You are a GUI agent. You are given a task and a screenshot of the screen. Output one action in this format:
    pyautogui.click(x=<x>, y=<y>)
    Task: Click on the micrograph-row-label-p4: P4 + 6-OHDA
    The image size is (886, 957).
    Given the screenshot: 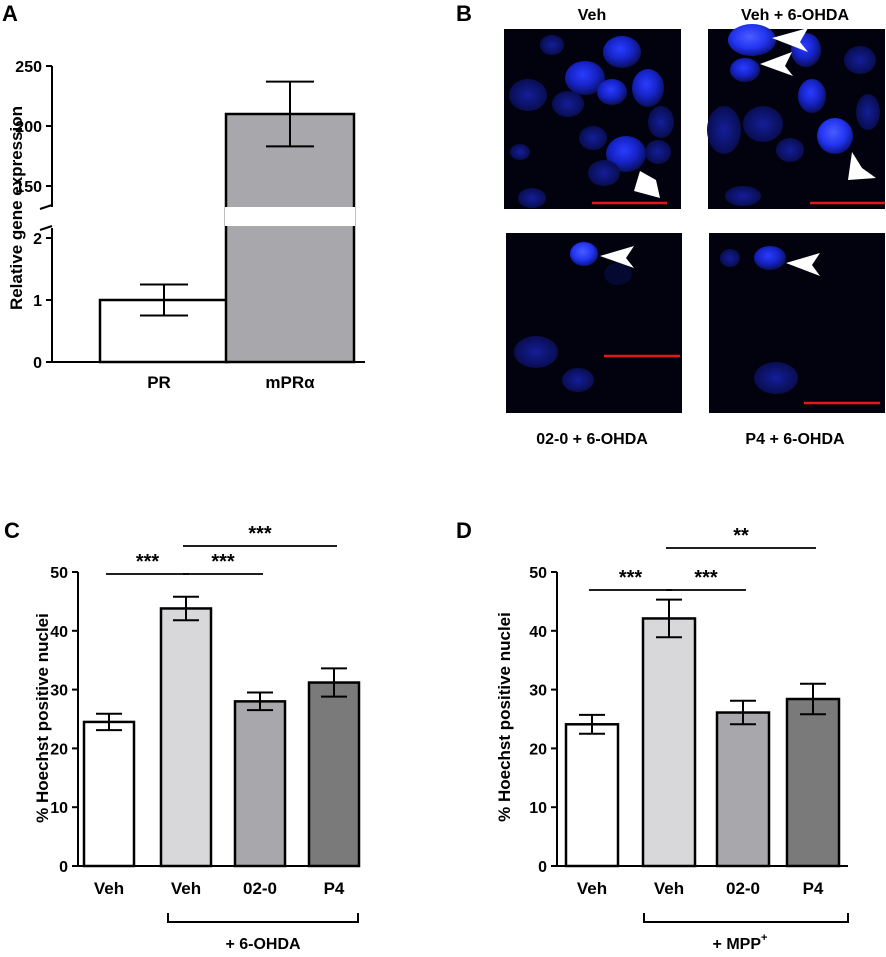 What is the action you would take?
    pyautogui.click(x=795, y=439)
    